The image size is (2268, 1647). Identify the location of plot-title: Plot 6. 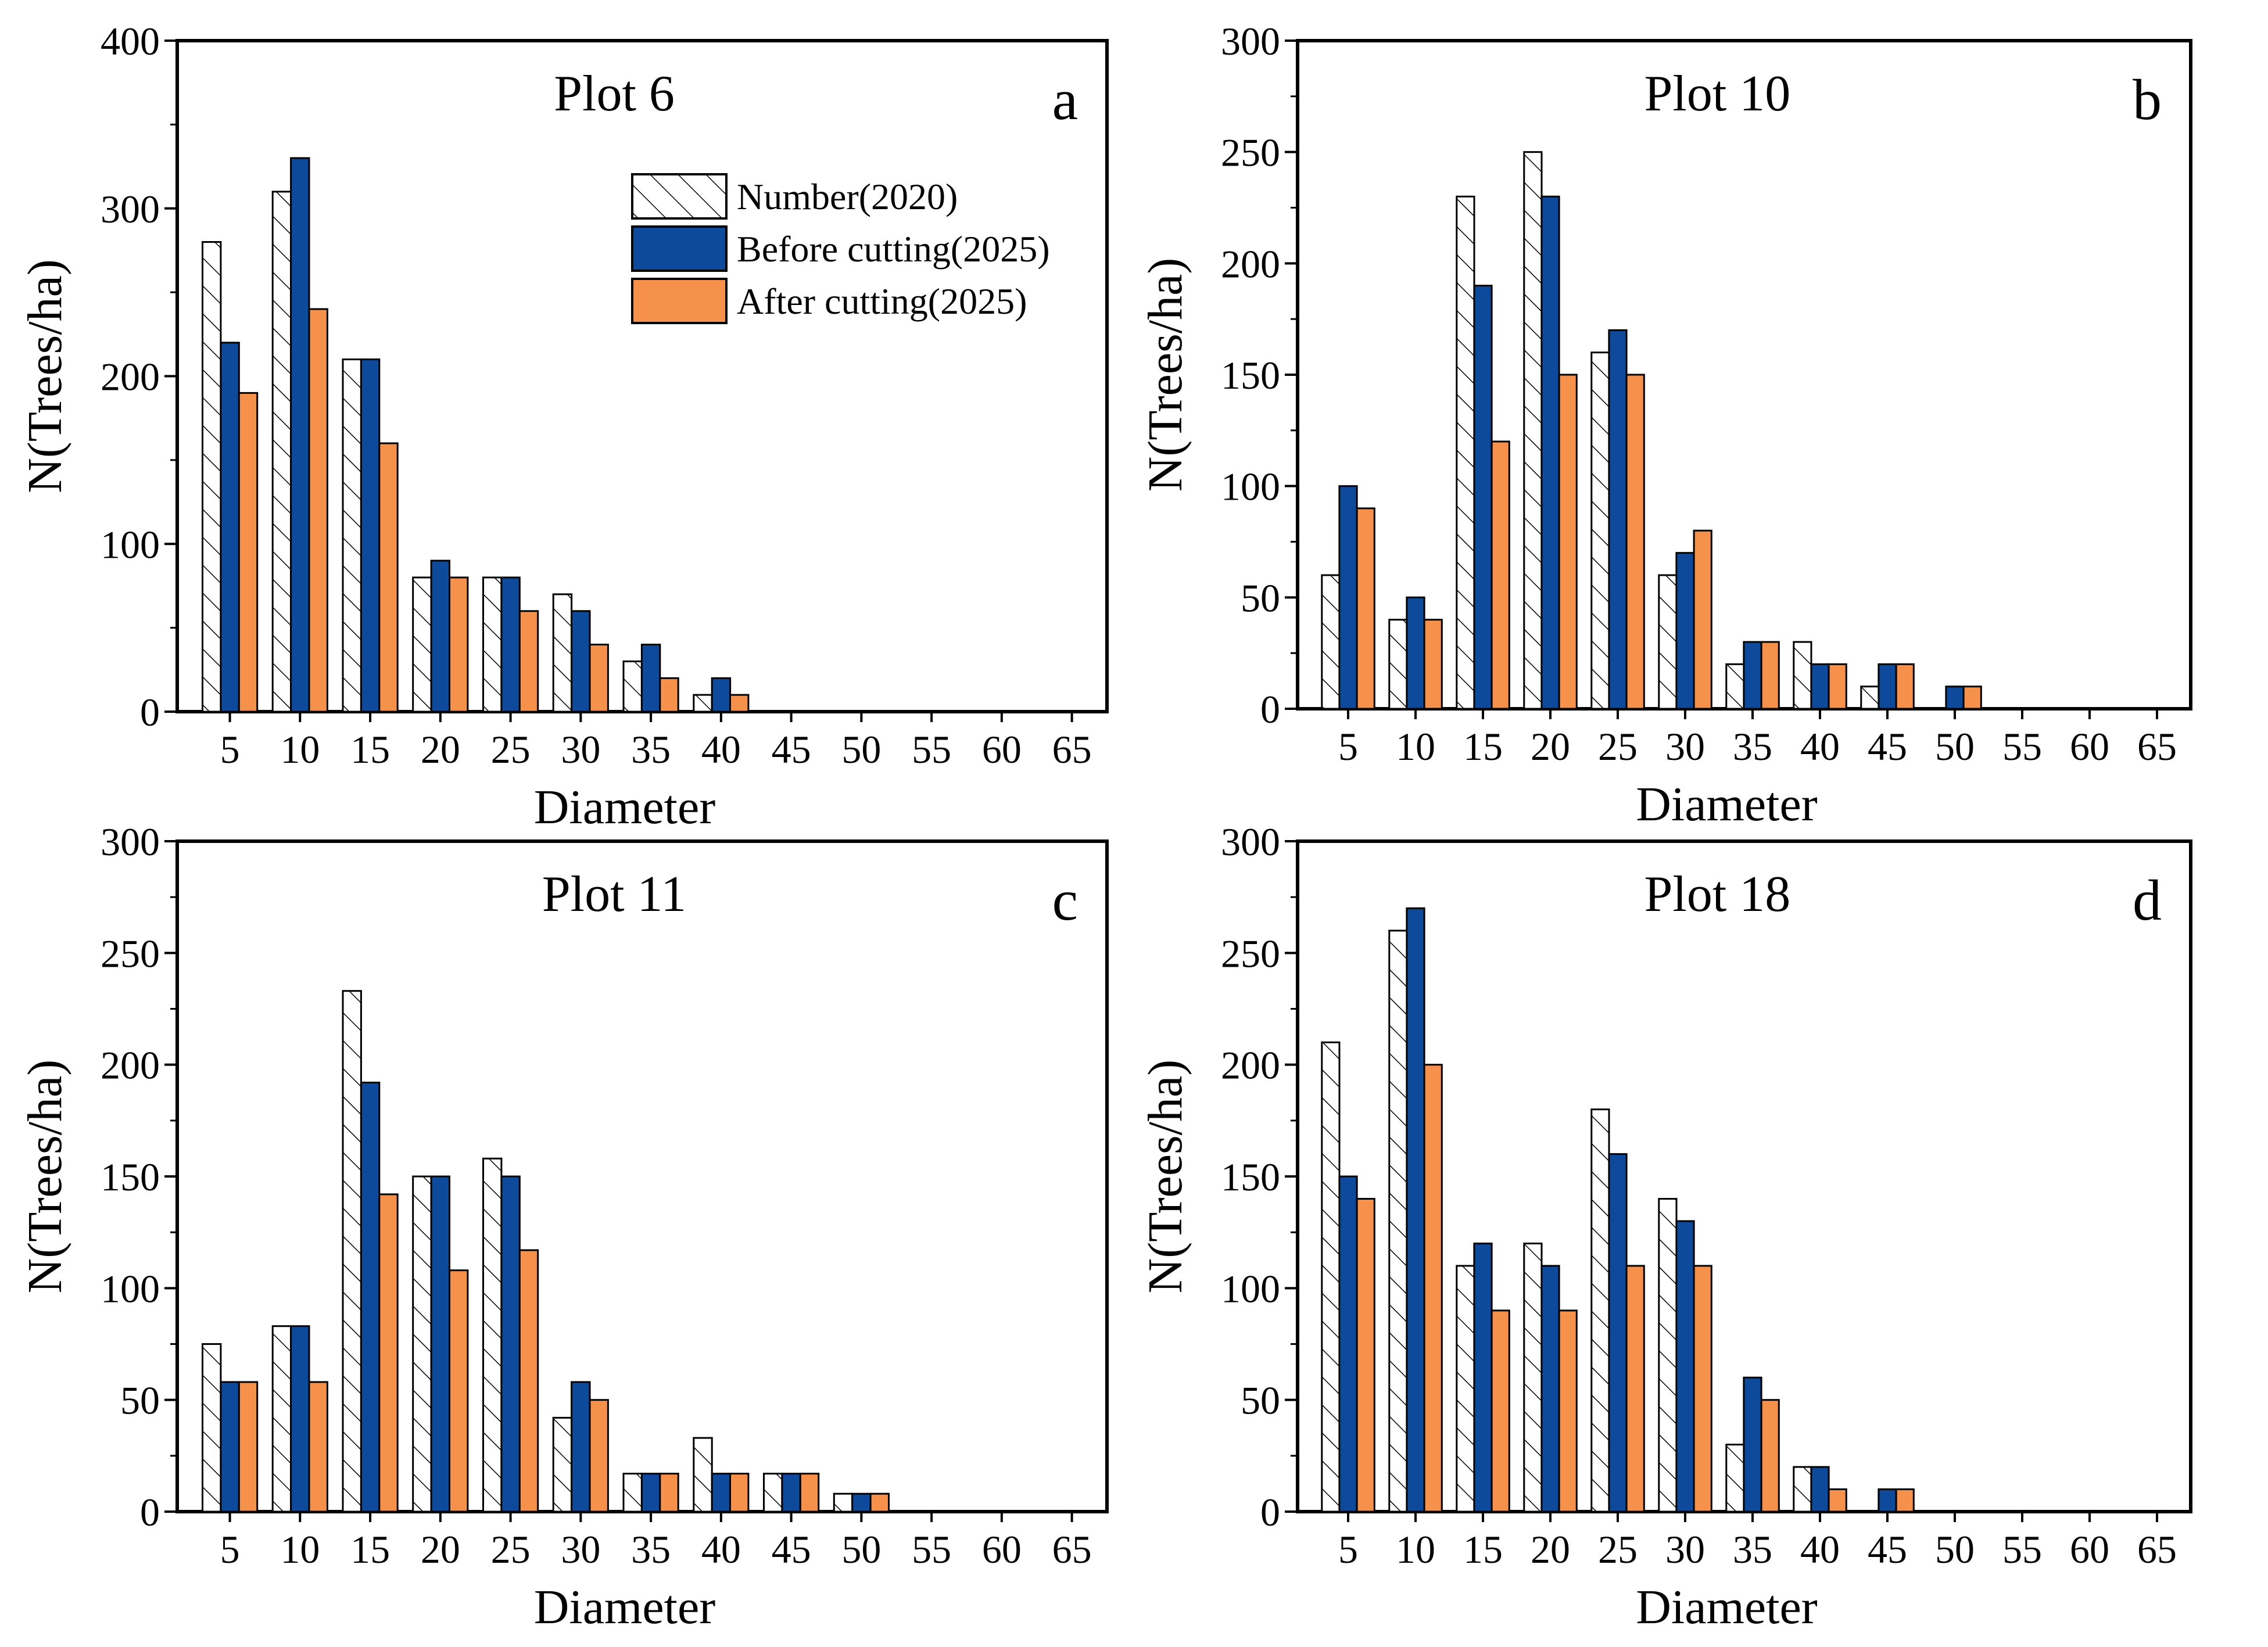
(614, 94).